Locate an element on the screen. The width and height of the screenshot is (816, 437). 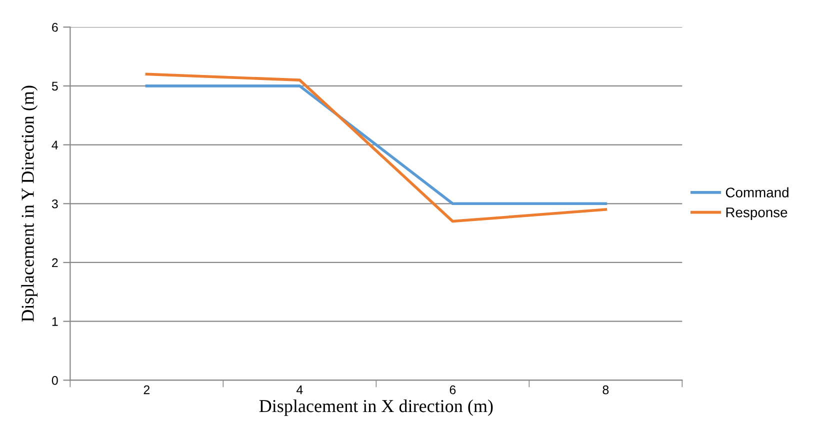
y-tick-label: 1 is located at coordinates (55, 321).